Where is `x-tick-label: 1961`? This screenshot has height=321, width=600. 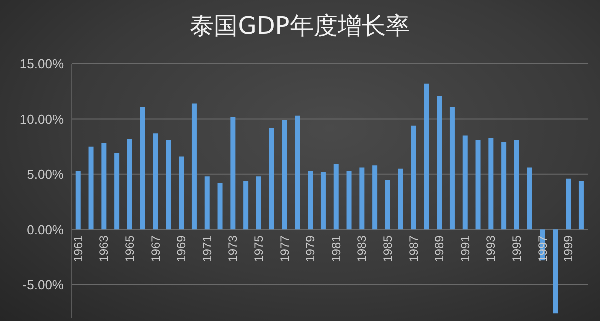
x-tick-label: 1961 is located at coordinates (78, 248).